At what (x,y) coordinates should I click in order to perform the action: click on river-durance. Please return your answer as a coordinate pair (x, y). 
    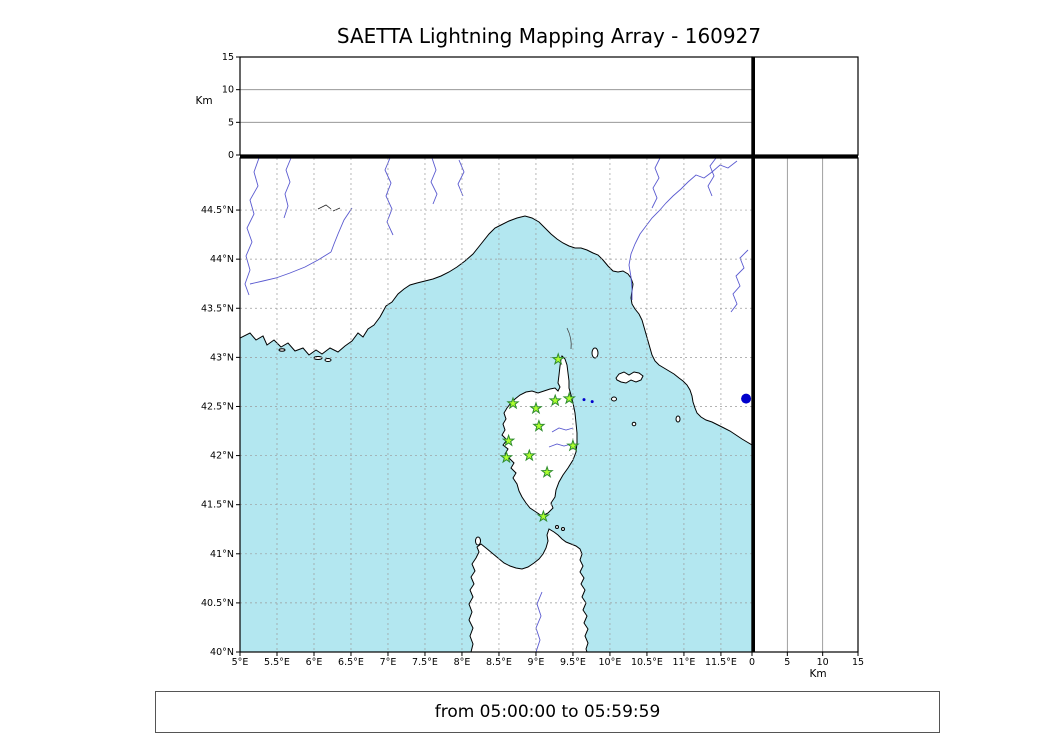
    Looking at the image, I should click on (290, 268).